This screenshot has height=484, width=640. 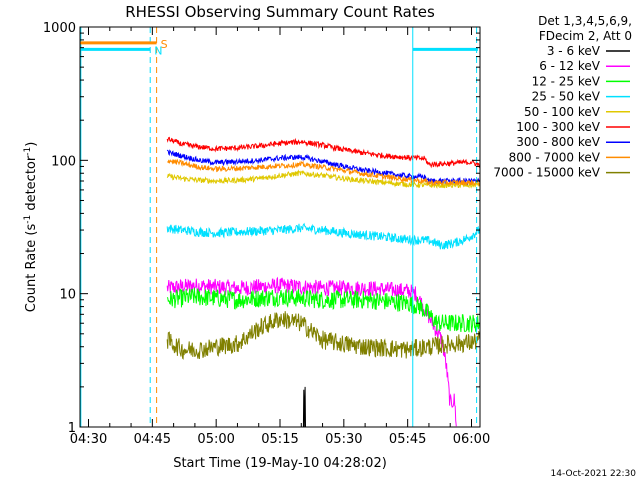 What do you see at coordinates (566, 81) in the screenshot?
I see `legend-label-2: 12 - 25 keV` at bounding box center [566, 81].